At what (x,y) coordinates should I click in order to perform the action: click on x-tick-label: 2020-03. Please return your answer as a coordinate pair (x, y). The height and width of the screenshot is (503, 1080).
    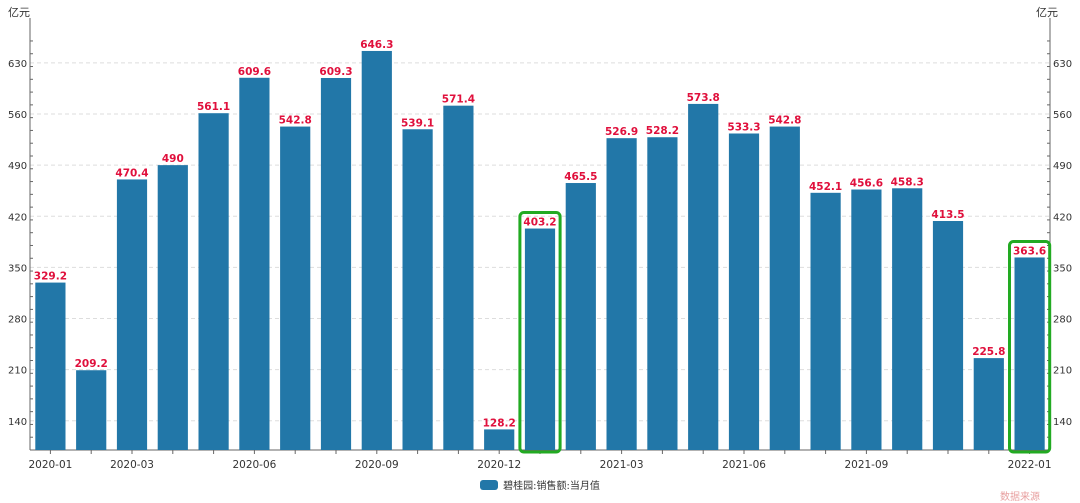
    Looking at the image, I should click on (132, 465).